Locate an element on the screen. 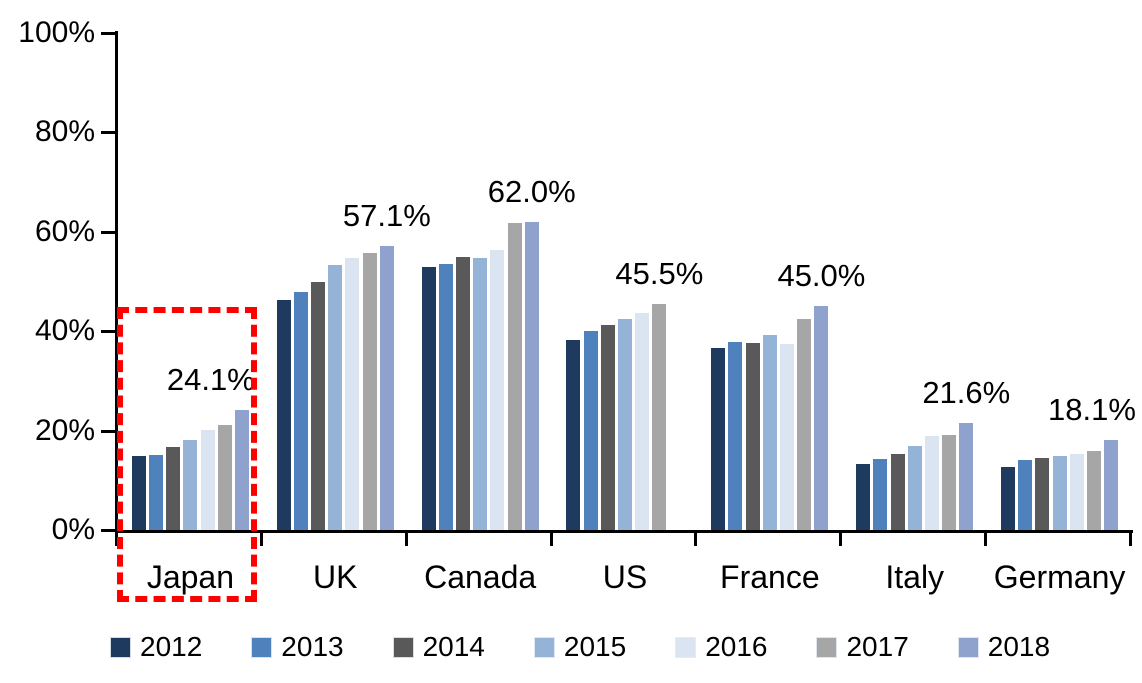 The width and height of the screenshot is (1142, 683). legend-label-2015: 2015 is located at coordinates (595, 646).